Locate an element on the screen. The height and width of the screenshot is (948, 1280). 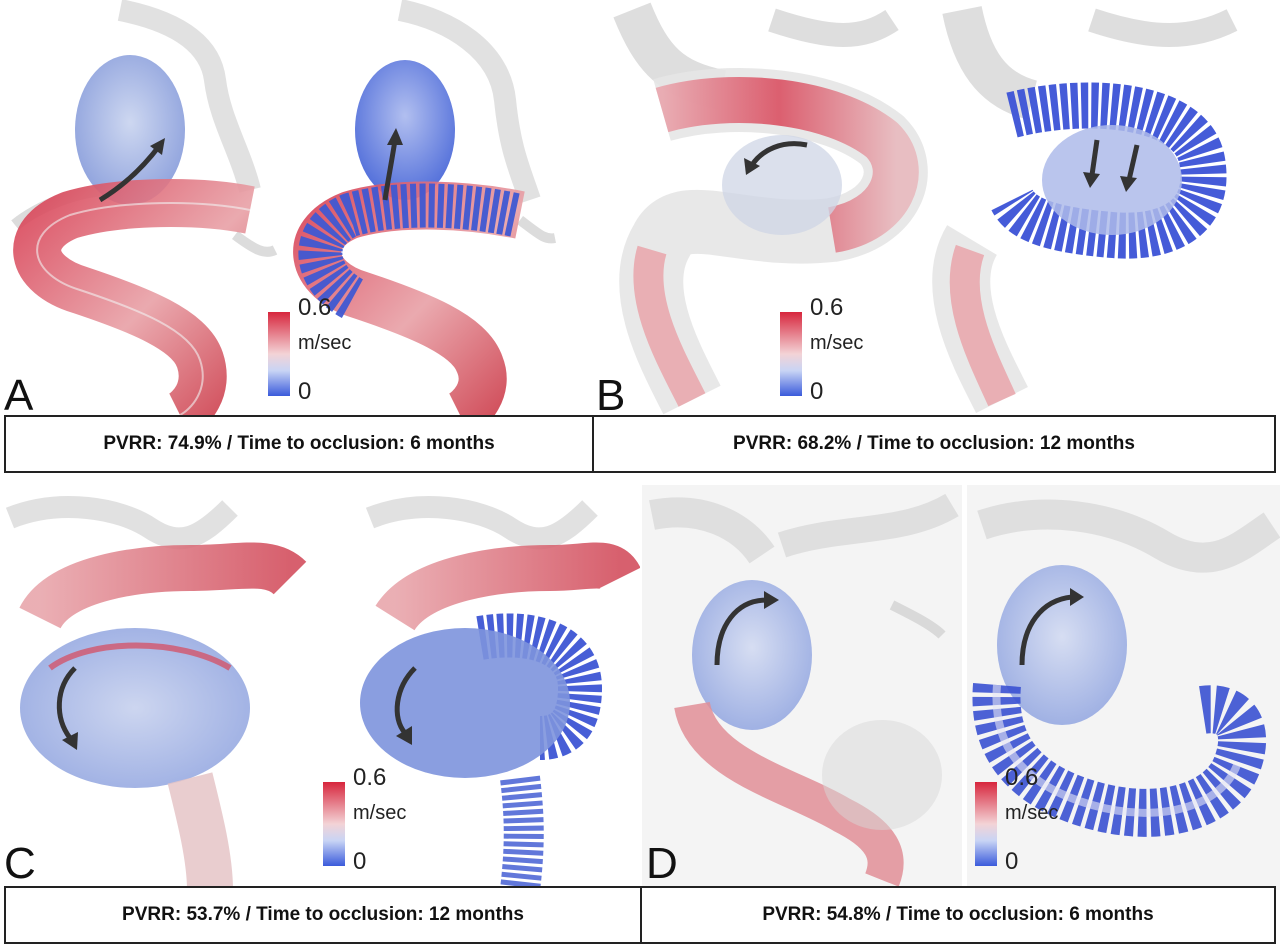
panel-letter: D is located at coordinates (662, 863).